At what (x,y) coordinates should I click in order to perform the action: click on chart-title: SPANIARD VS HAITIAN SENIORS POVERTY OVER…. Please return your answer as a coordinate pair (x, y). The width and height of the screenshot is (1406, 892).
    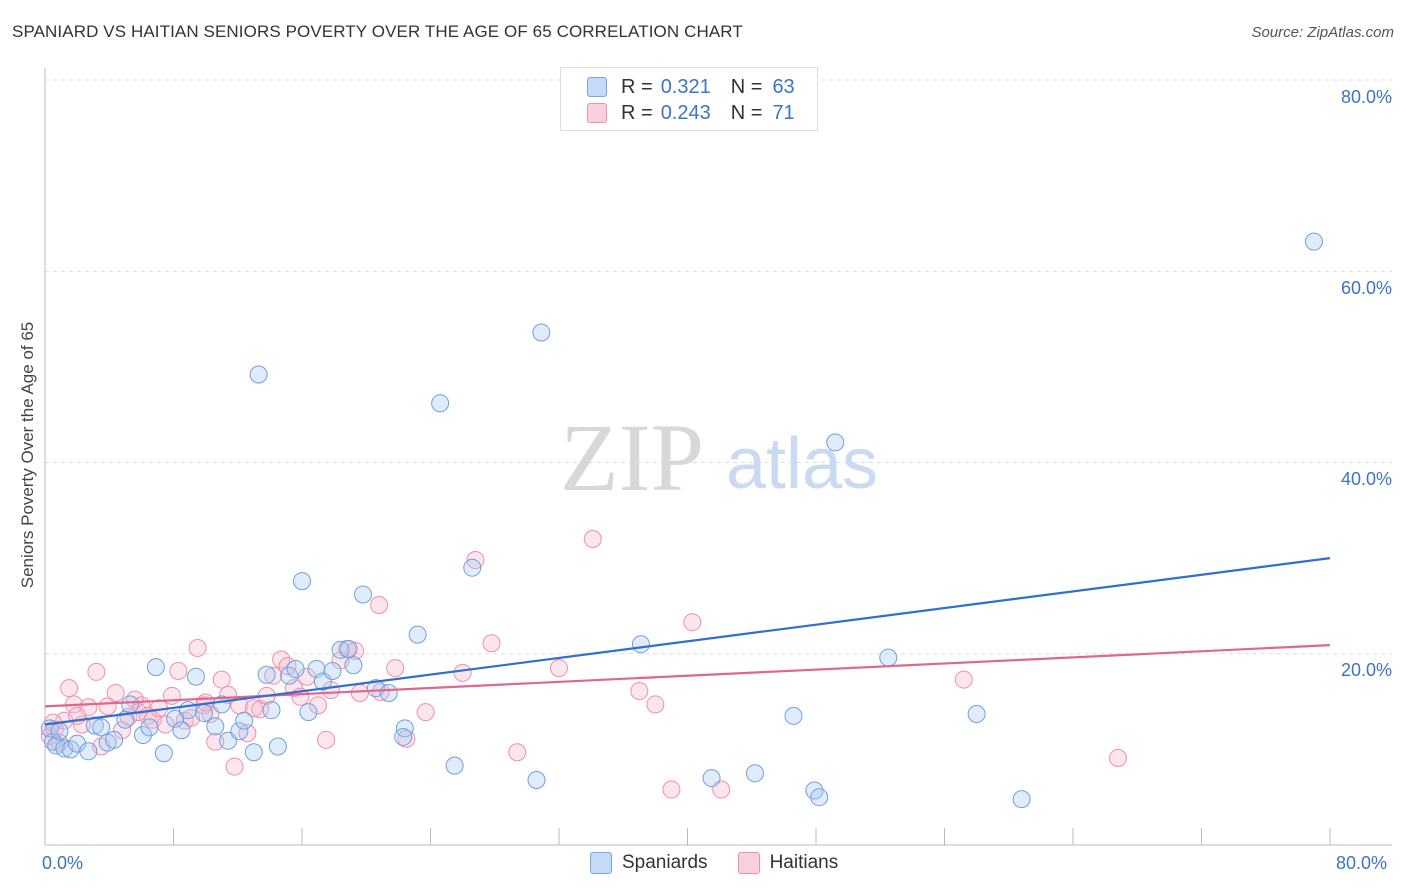
    Looking at the image, I should click on (377, 31).